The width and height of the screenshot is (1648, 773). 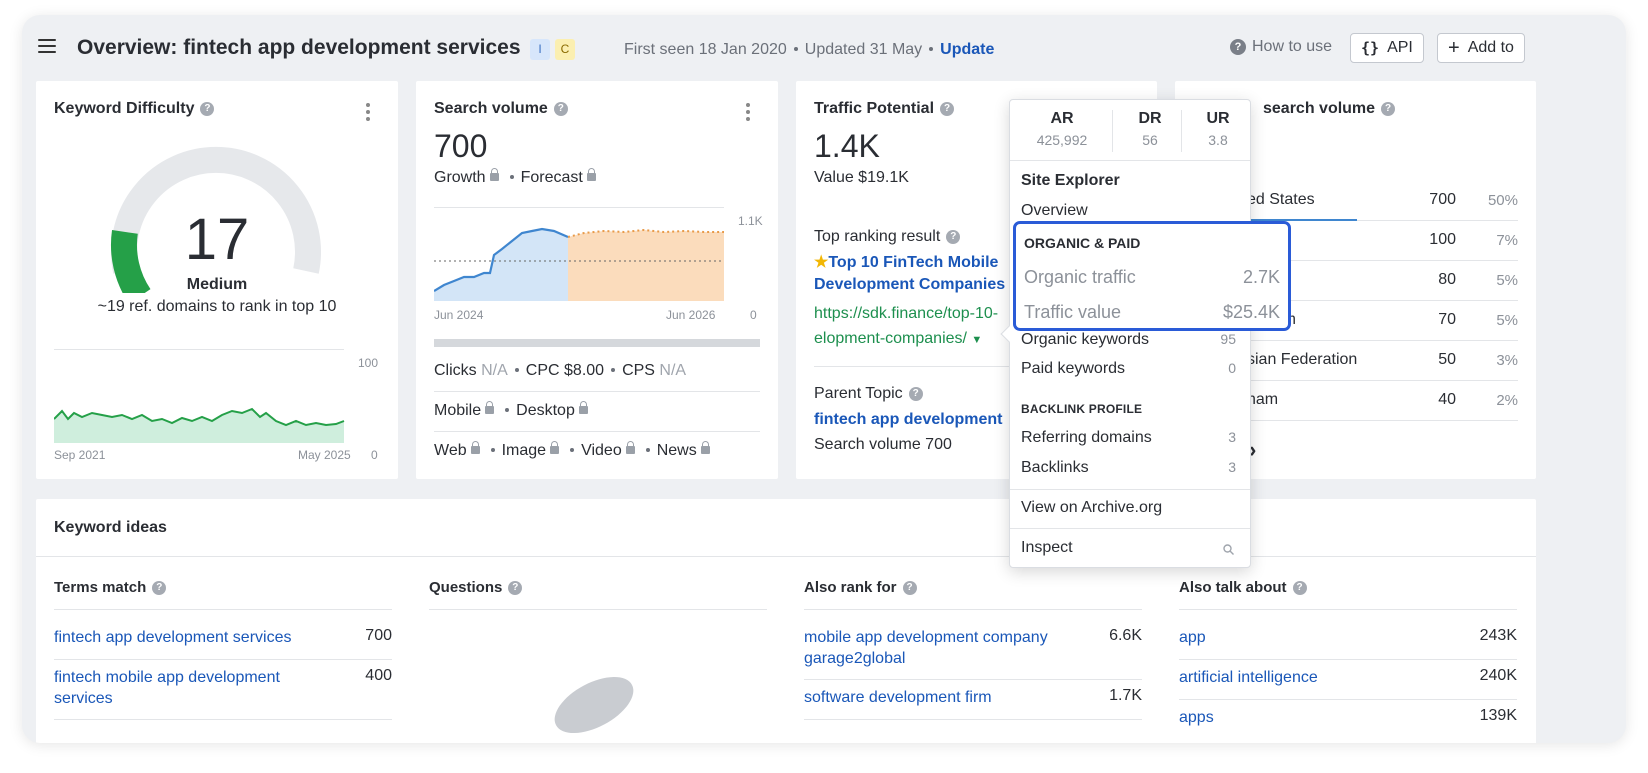 I want to click on top-ranking-label: Top ranking result, so click(x=877, y=236).